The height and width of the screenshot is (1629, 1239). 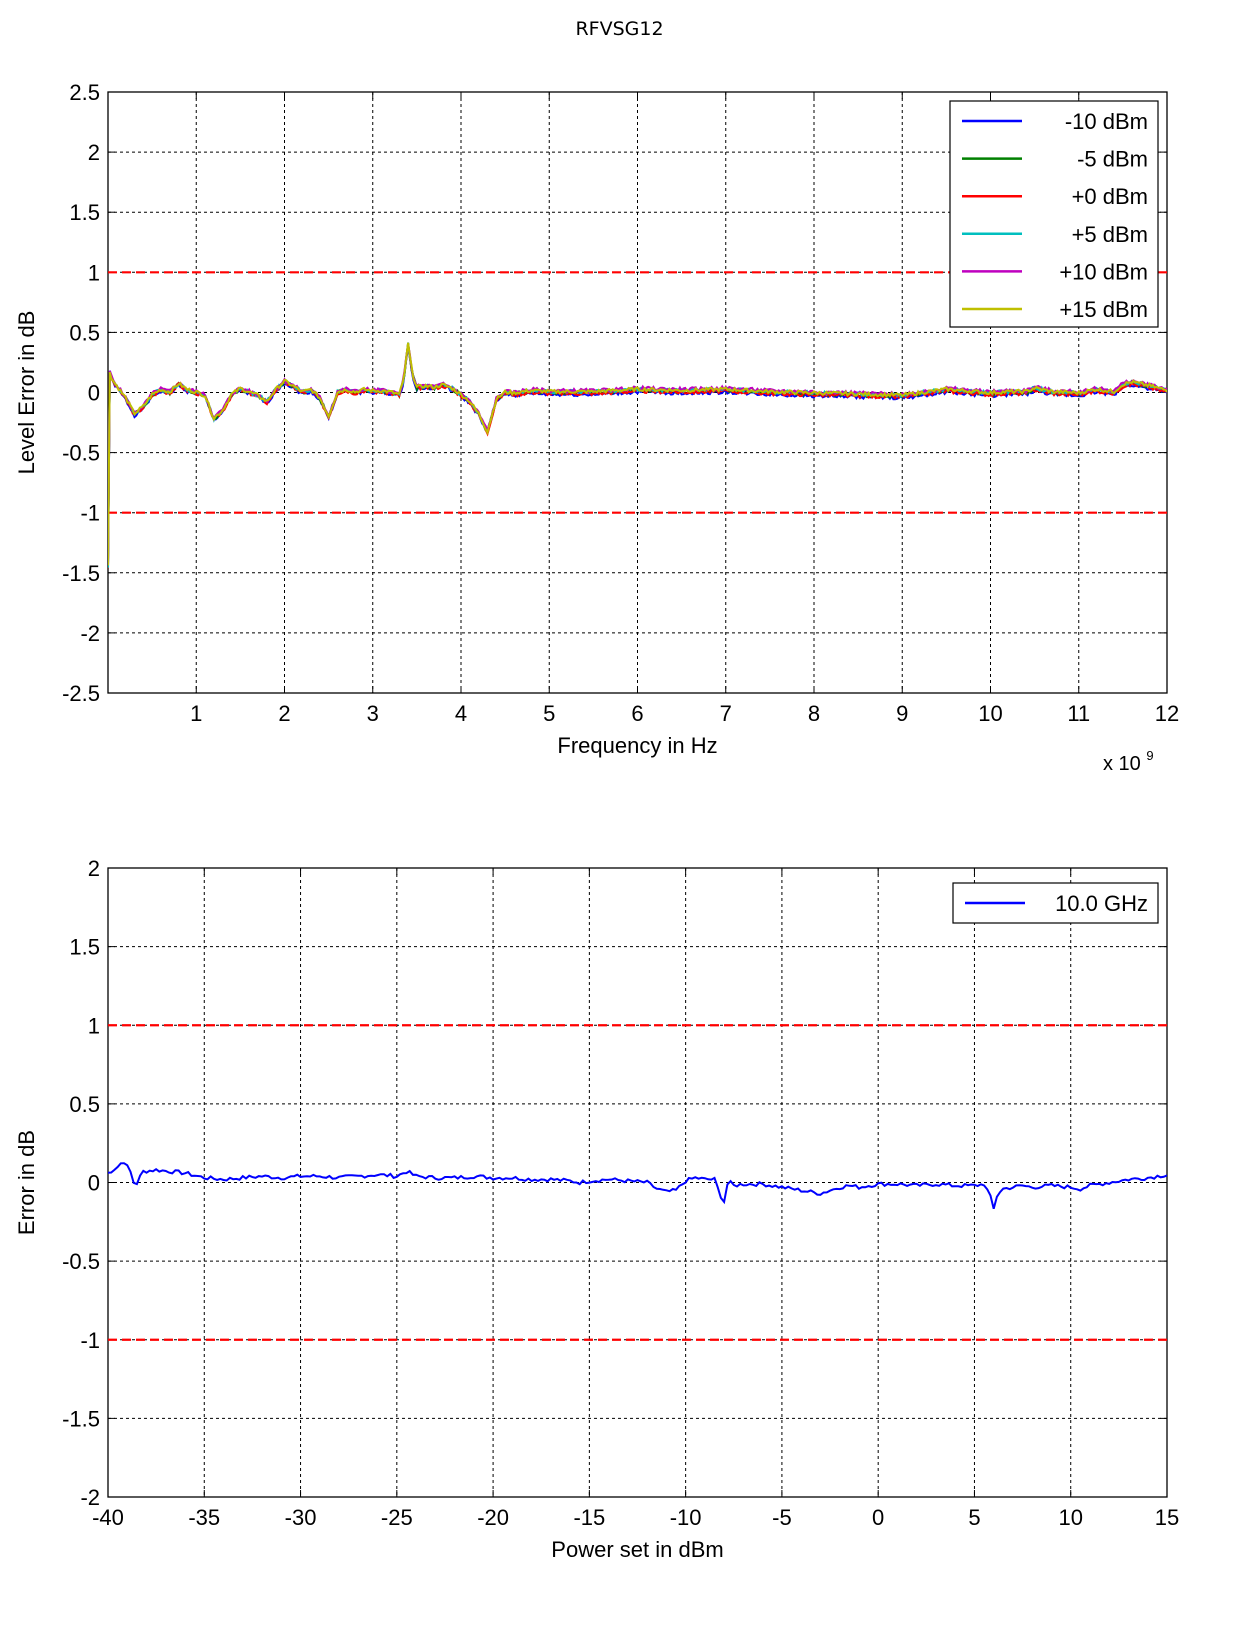 What do you see at coordinates (26, 1182) in the screenshot?
I see `y-axis-label: Error in dB` at bounding box center [26, 1182].